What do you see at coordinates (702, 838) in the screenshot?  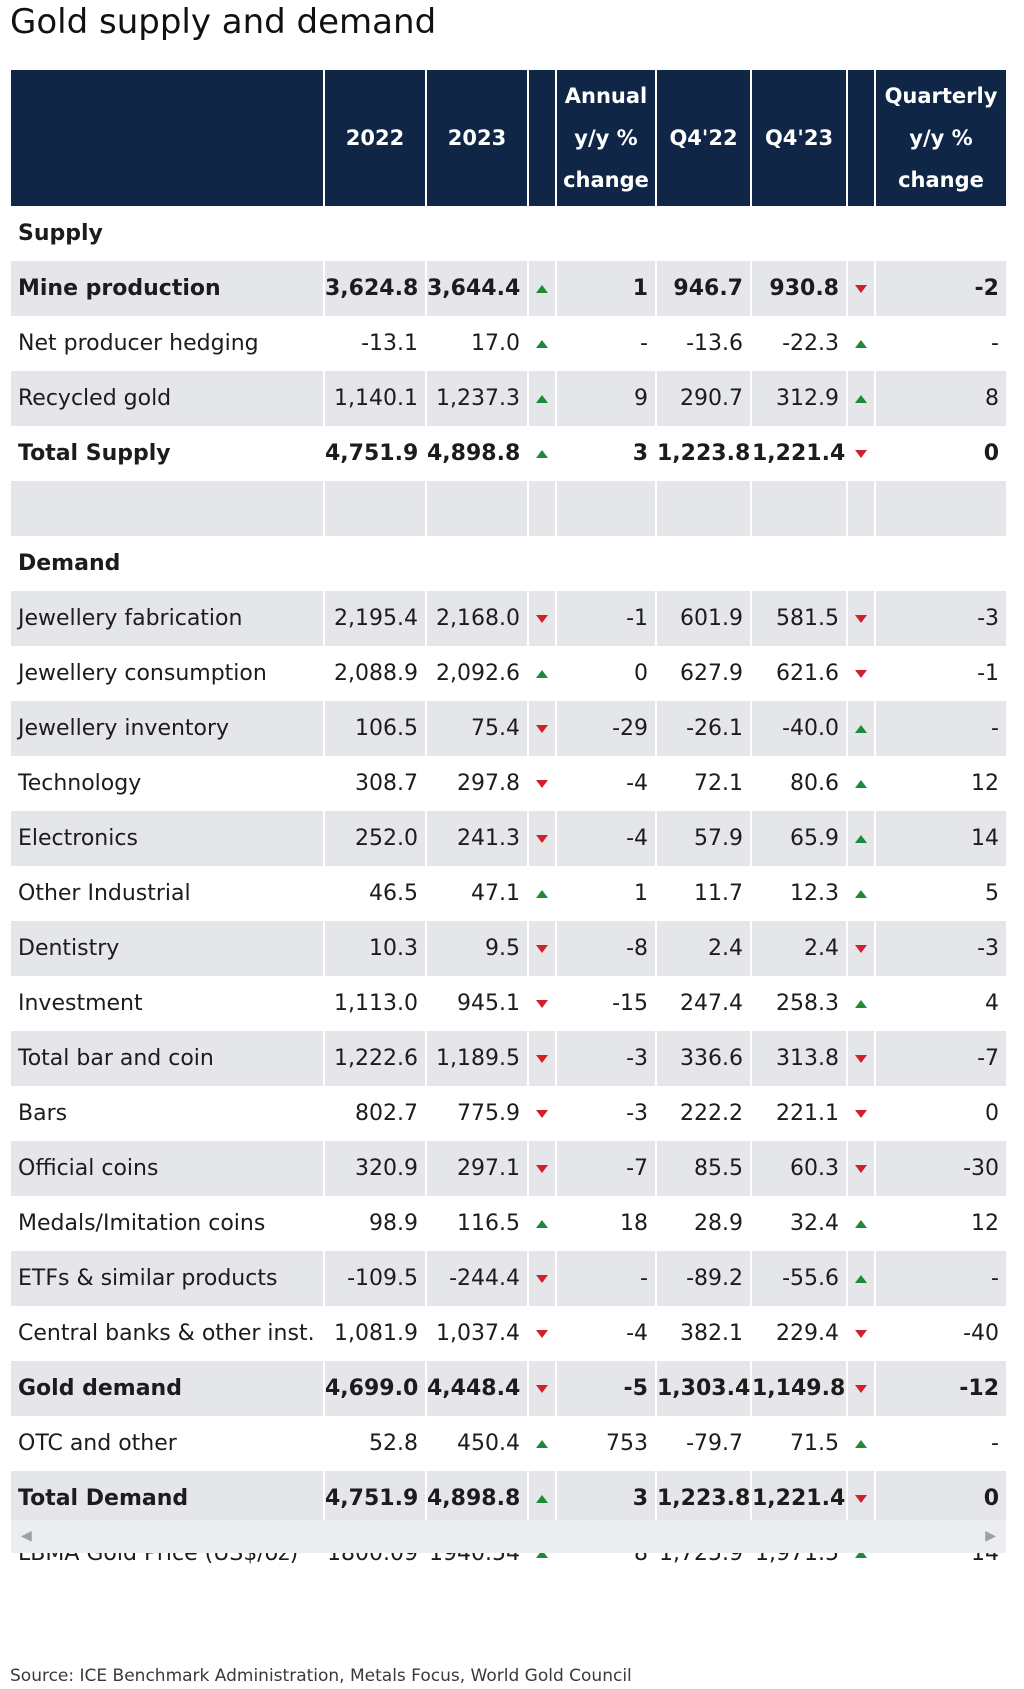 I see `value-q4-22: 57.9` at bounding box center [702, 838].